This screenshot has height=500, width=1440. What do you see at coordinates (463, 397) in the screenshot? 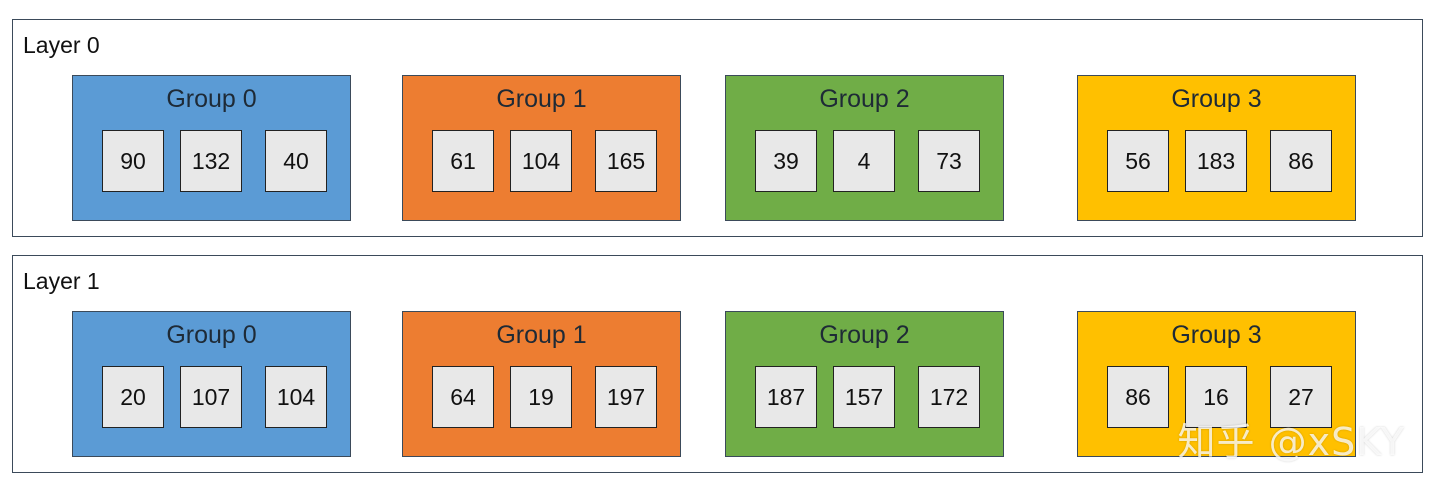
I see `value-cell: 64` at bounding box center [463, 397].